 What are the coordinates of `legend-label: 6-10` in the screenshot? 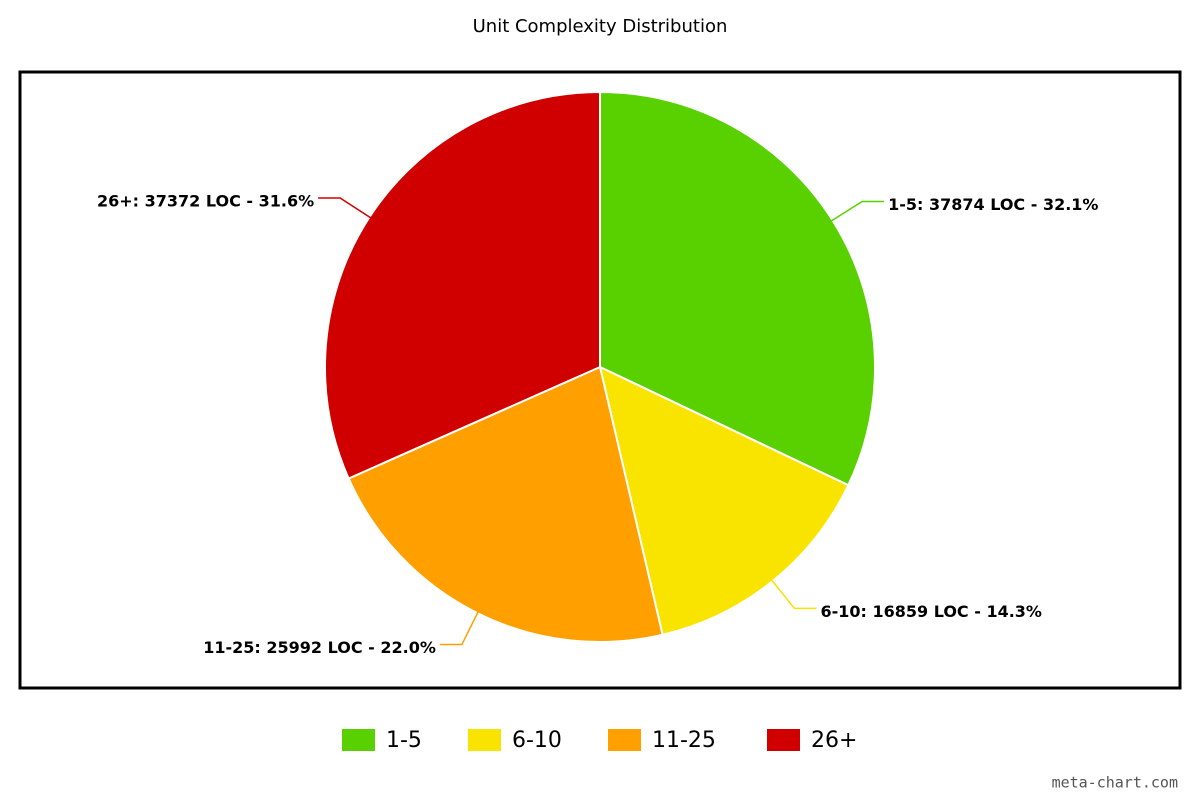 It's located at (537, 740).